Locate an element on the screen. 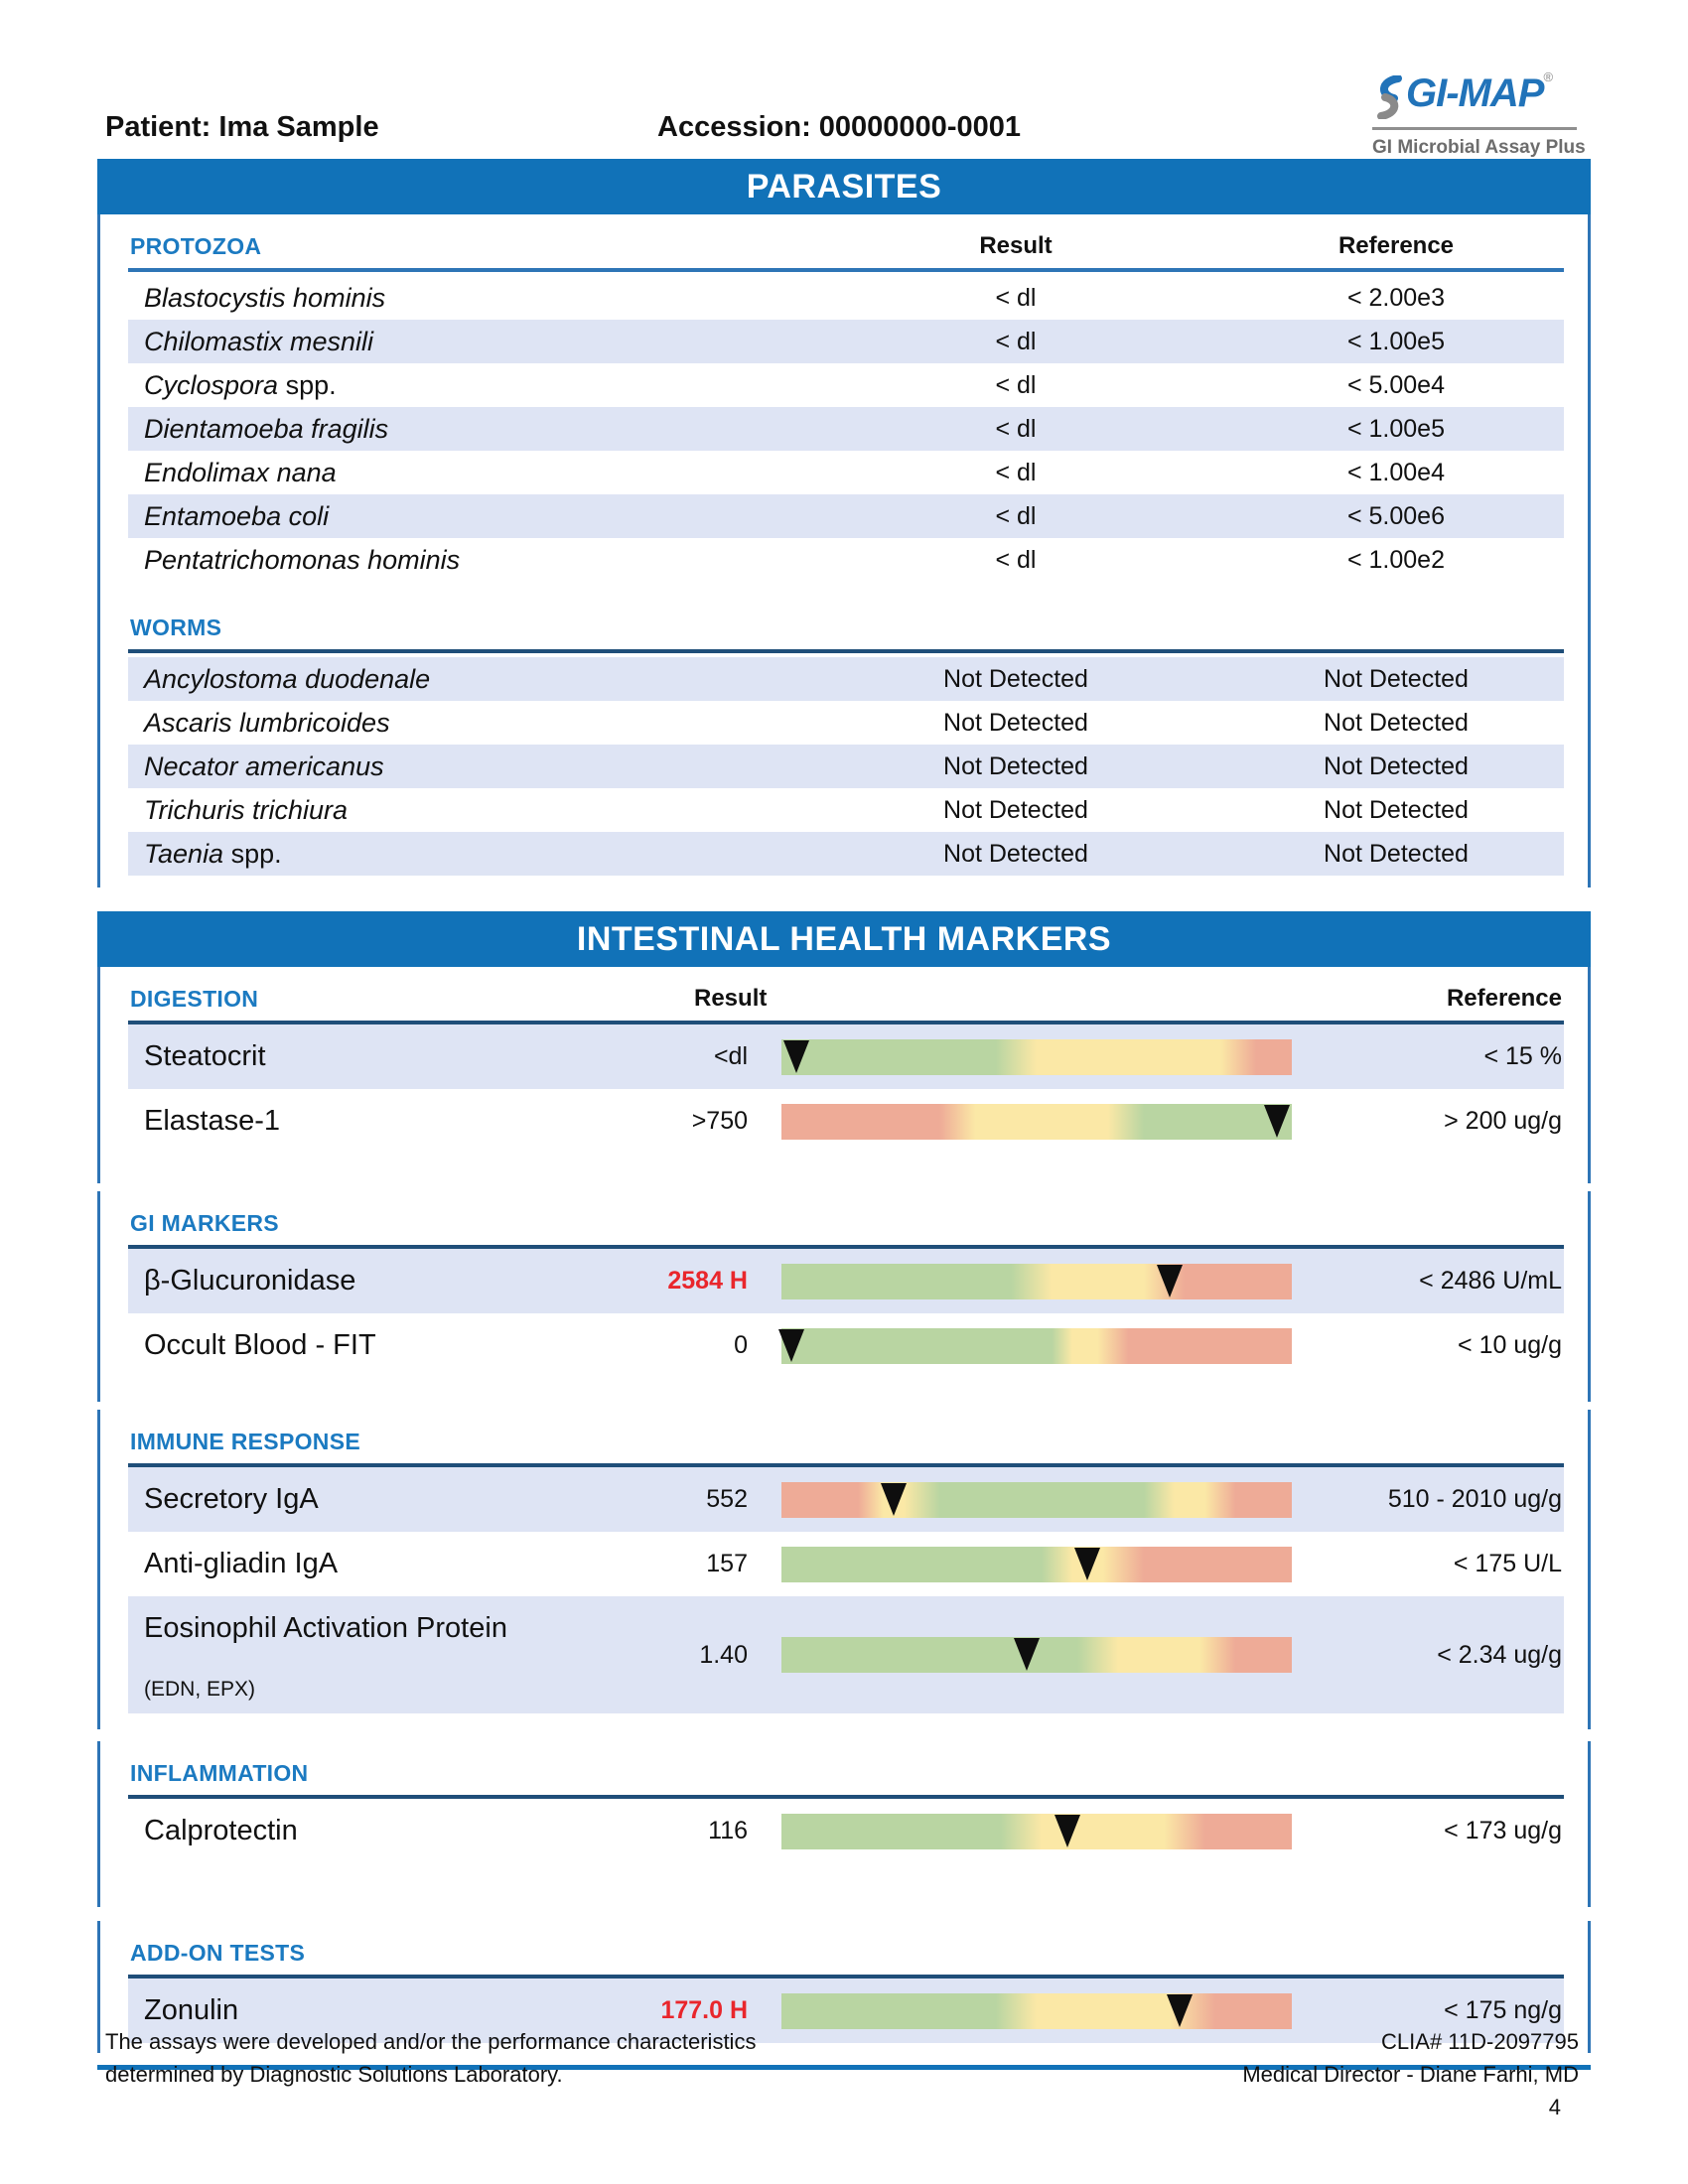 Image resolution: width=1688 pixels, height=2184 pixels. section-header-digestion: DIGESTION Result Reference is located at coordinates (846, 995).